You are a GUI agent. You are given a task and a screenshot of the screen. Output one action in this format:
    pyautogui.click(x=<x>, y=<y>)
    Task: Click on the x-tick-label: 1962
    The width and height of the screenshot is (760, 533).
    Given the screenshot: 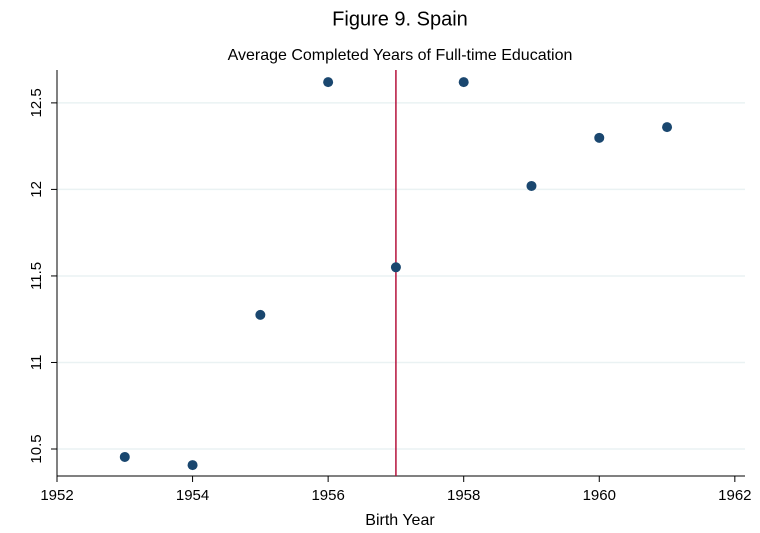 What is the action you would take?
    pyautogui.click(x=734, y=495)
    